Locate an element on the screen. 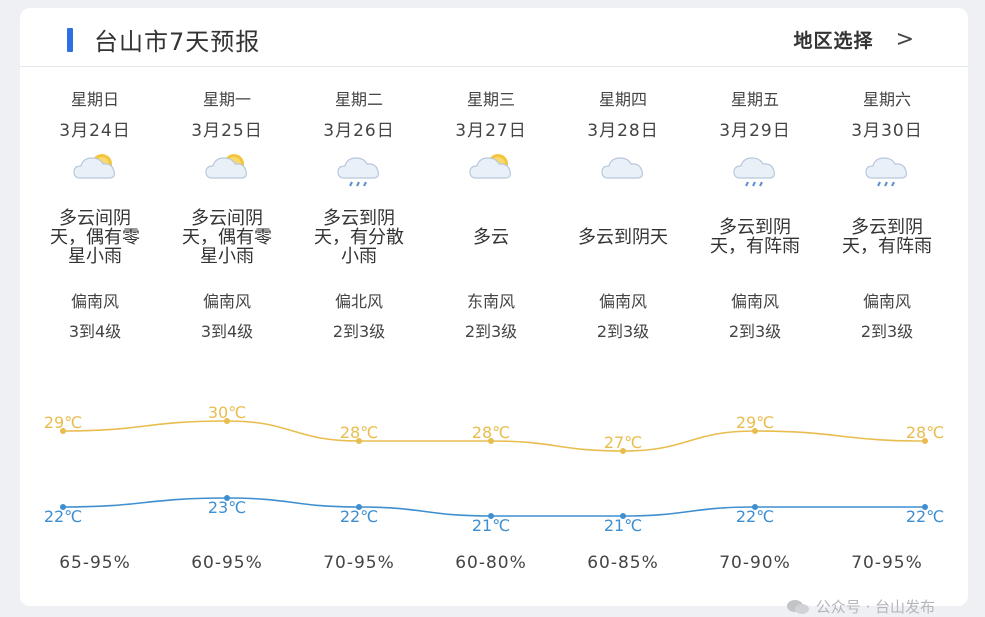  day-date: 3月25日 is located at coordinates (227, 131).